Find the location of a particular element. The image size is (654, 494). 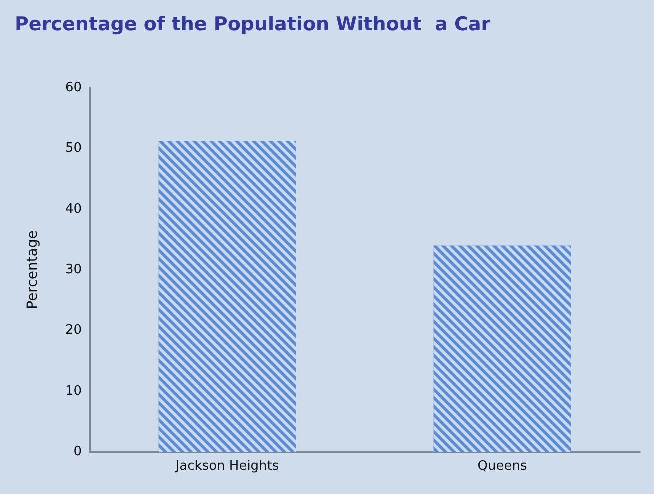

y-tick-label: 20 is located at coordinates (73, 330).